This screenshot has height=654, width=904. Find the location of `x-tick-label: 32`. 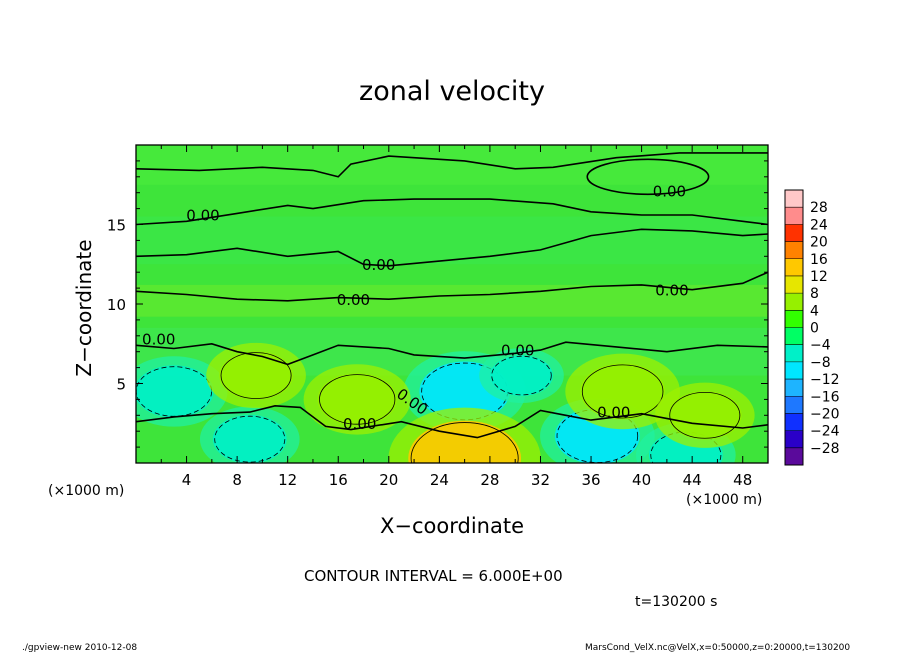

x-tick-label: 32 is located at coordinates (540, 480).